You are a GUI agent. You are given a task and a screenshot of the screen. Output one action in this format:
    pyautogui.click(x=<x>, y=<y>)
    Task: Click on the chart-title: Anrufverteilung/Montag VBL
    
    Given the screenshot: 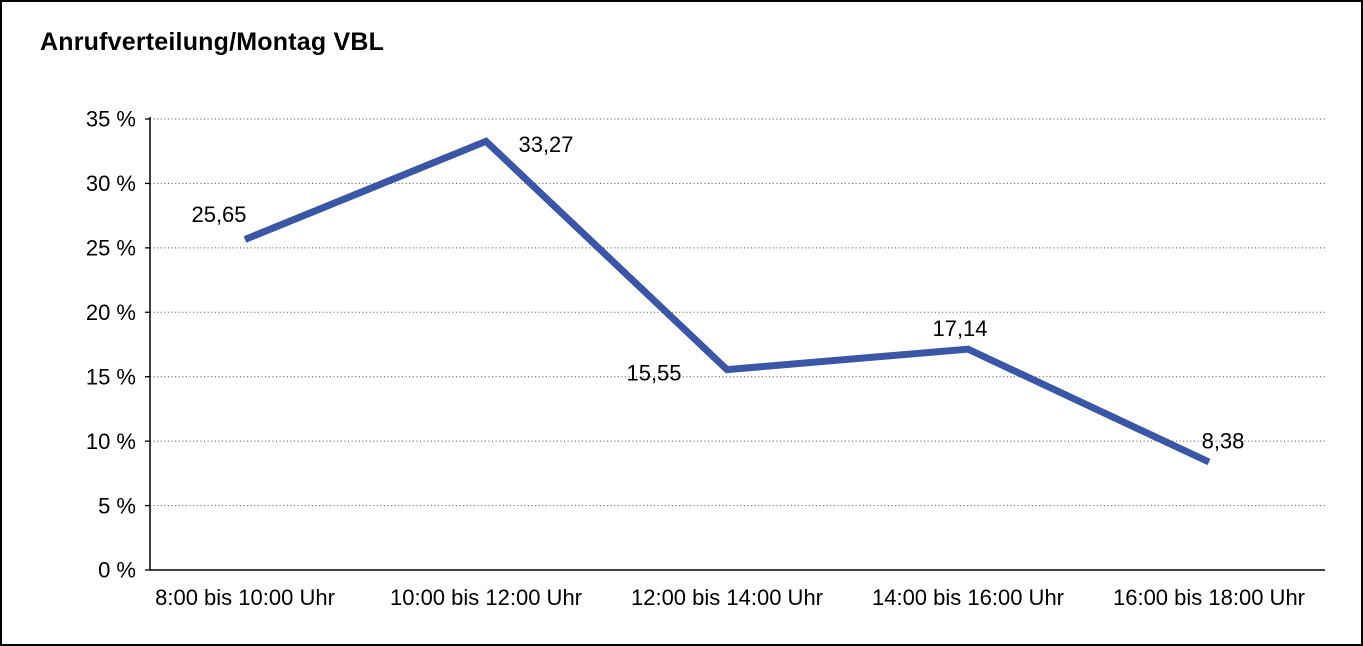 What is the action you would take?
    pyautogui.click(x=212, y=42)
    